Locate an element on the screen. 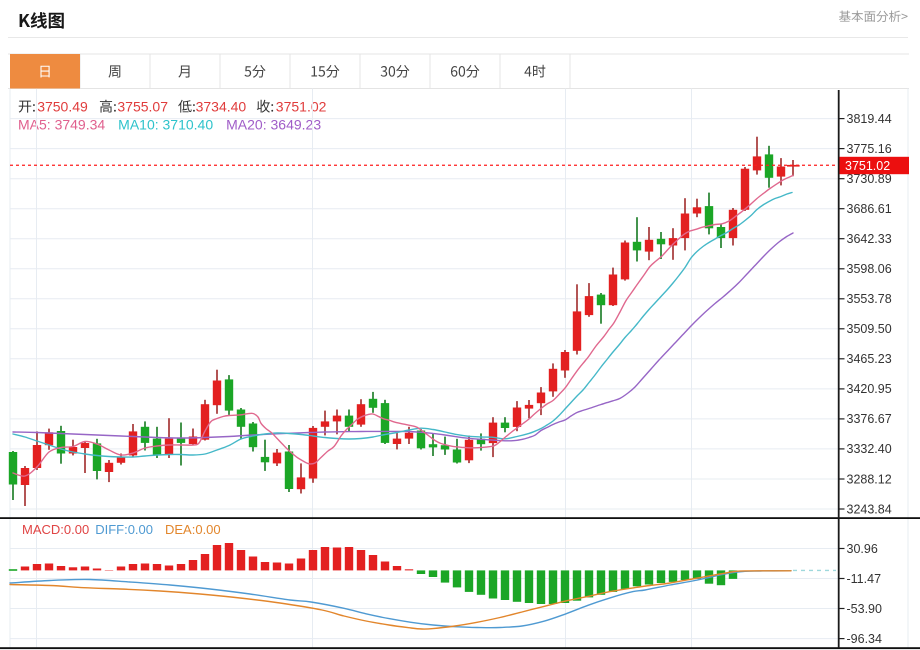  svg-text: 3376.67 is located at coordinates (869, 419).